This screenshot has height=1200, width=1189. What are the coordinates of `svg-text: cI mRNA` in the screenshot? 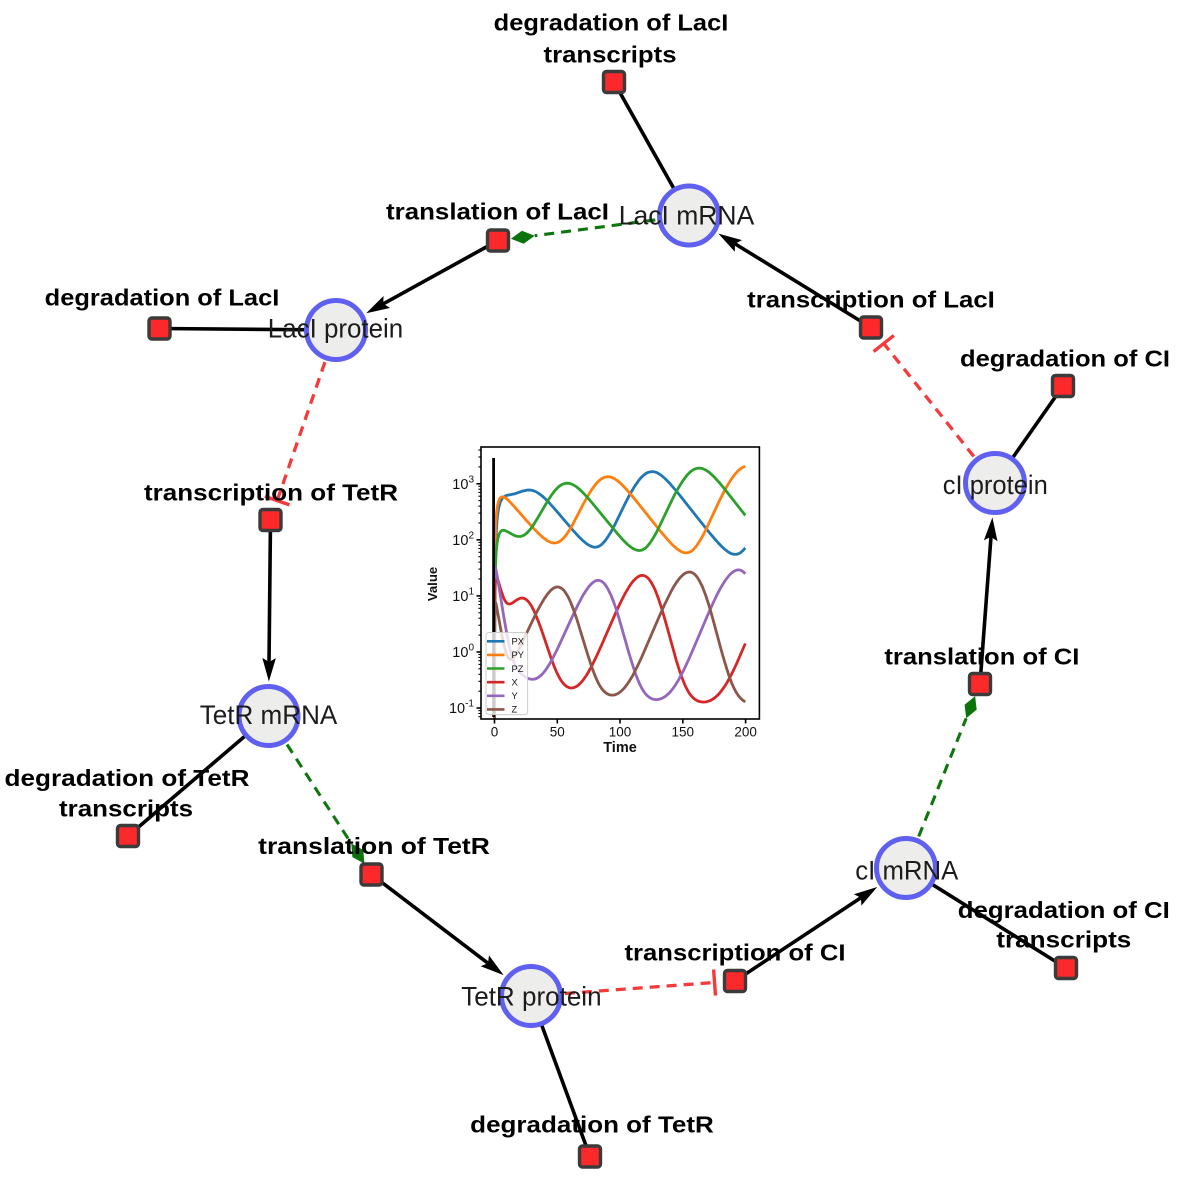 It's located at (906, 871).